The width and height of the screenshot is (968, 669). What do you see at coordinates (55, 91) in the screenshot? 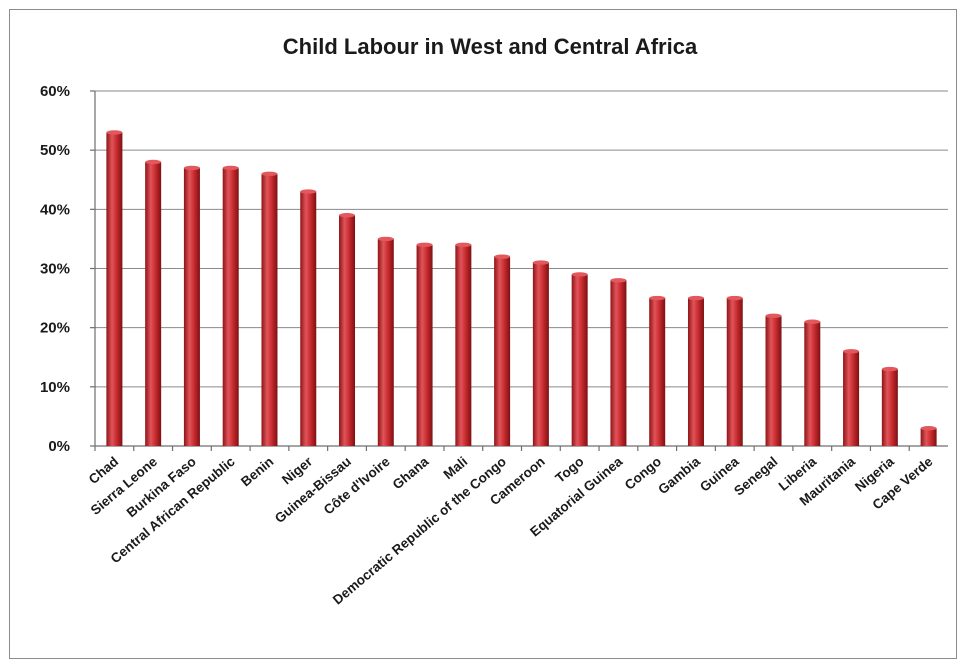
I see `y-tick-label: 60%` at bounding box center [55, 91].